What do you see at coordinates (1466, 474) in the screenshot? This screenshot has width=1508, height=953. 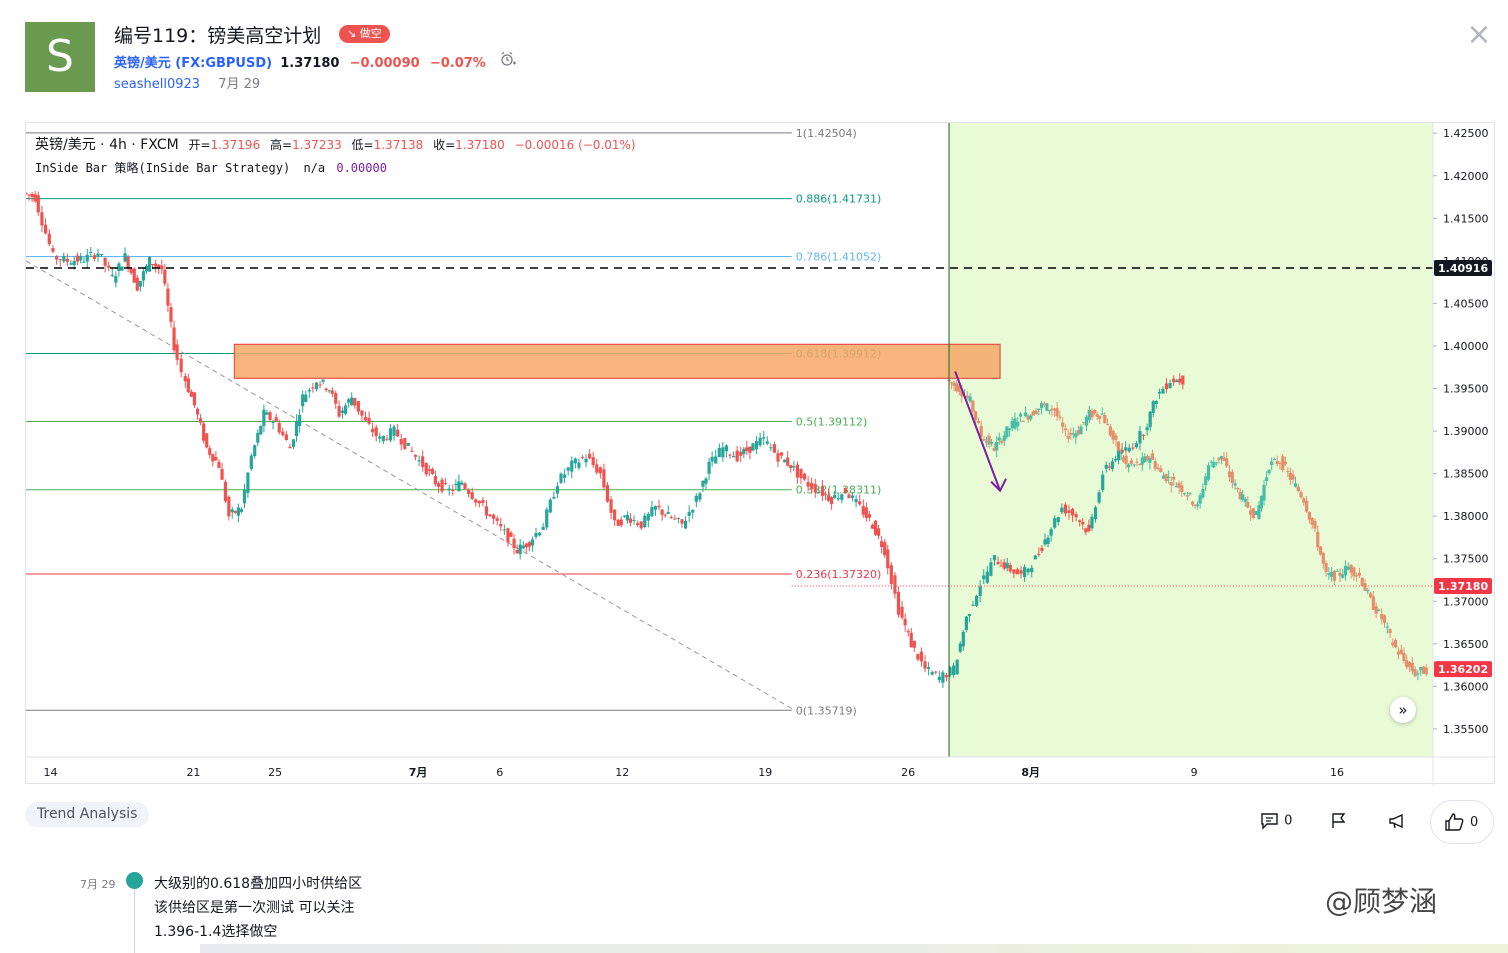 I see `price-axis-label: 1.38500` at bounding box center [1466, 474].